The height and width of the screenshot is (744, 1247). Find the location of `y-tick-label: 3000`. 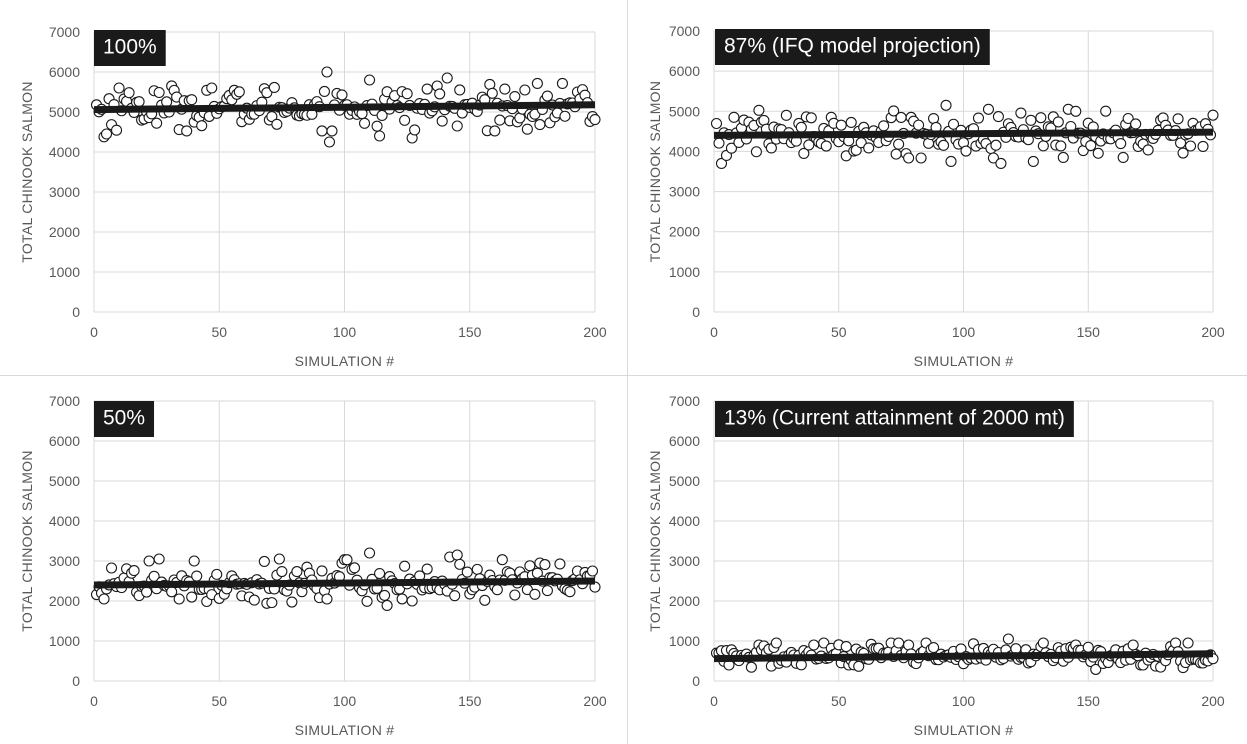

y-tick-label: 3000 is located at coordinates (64, 192).